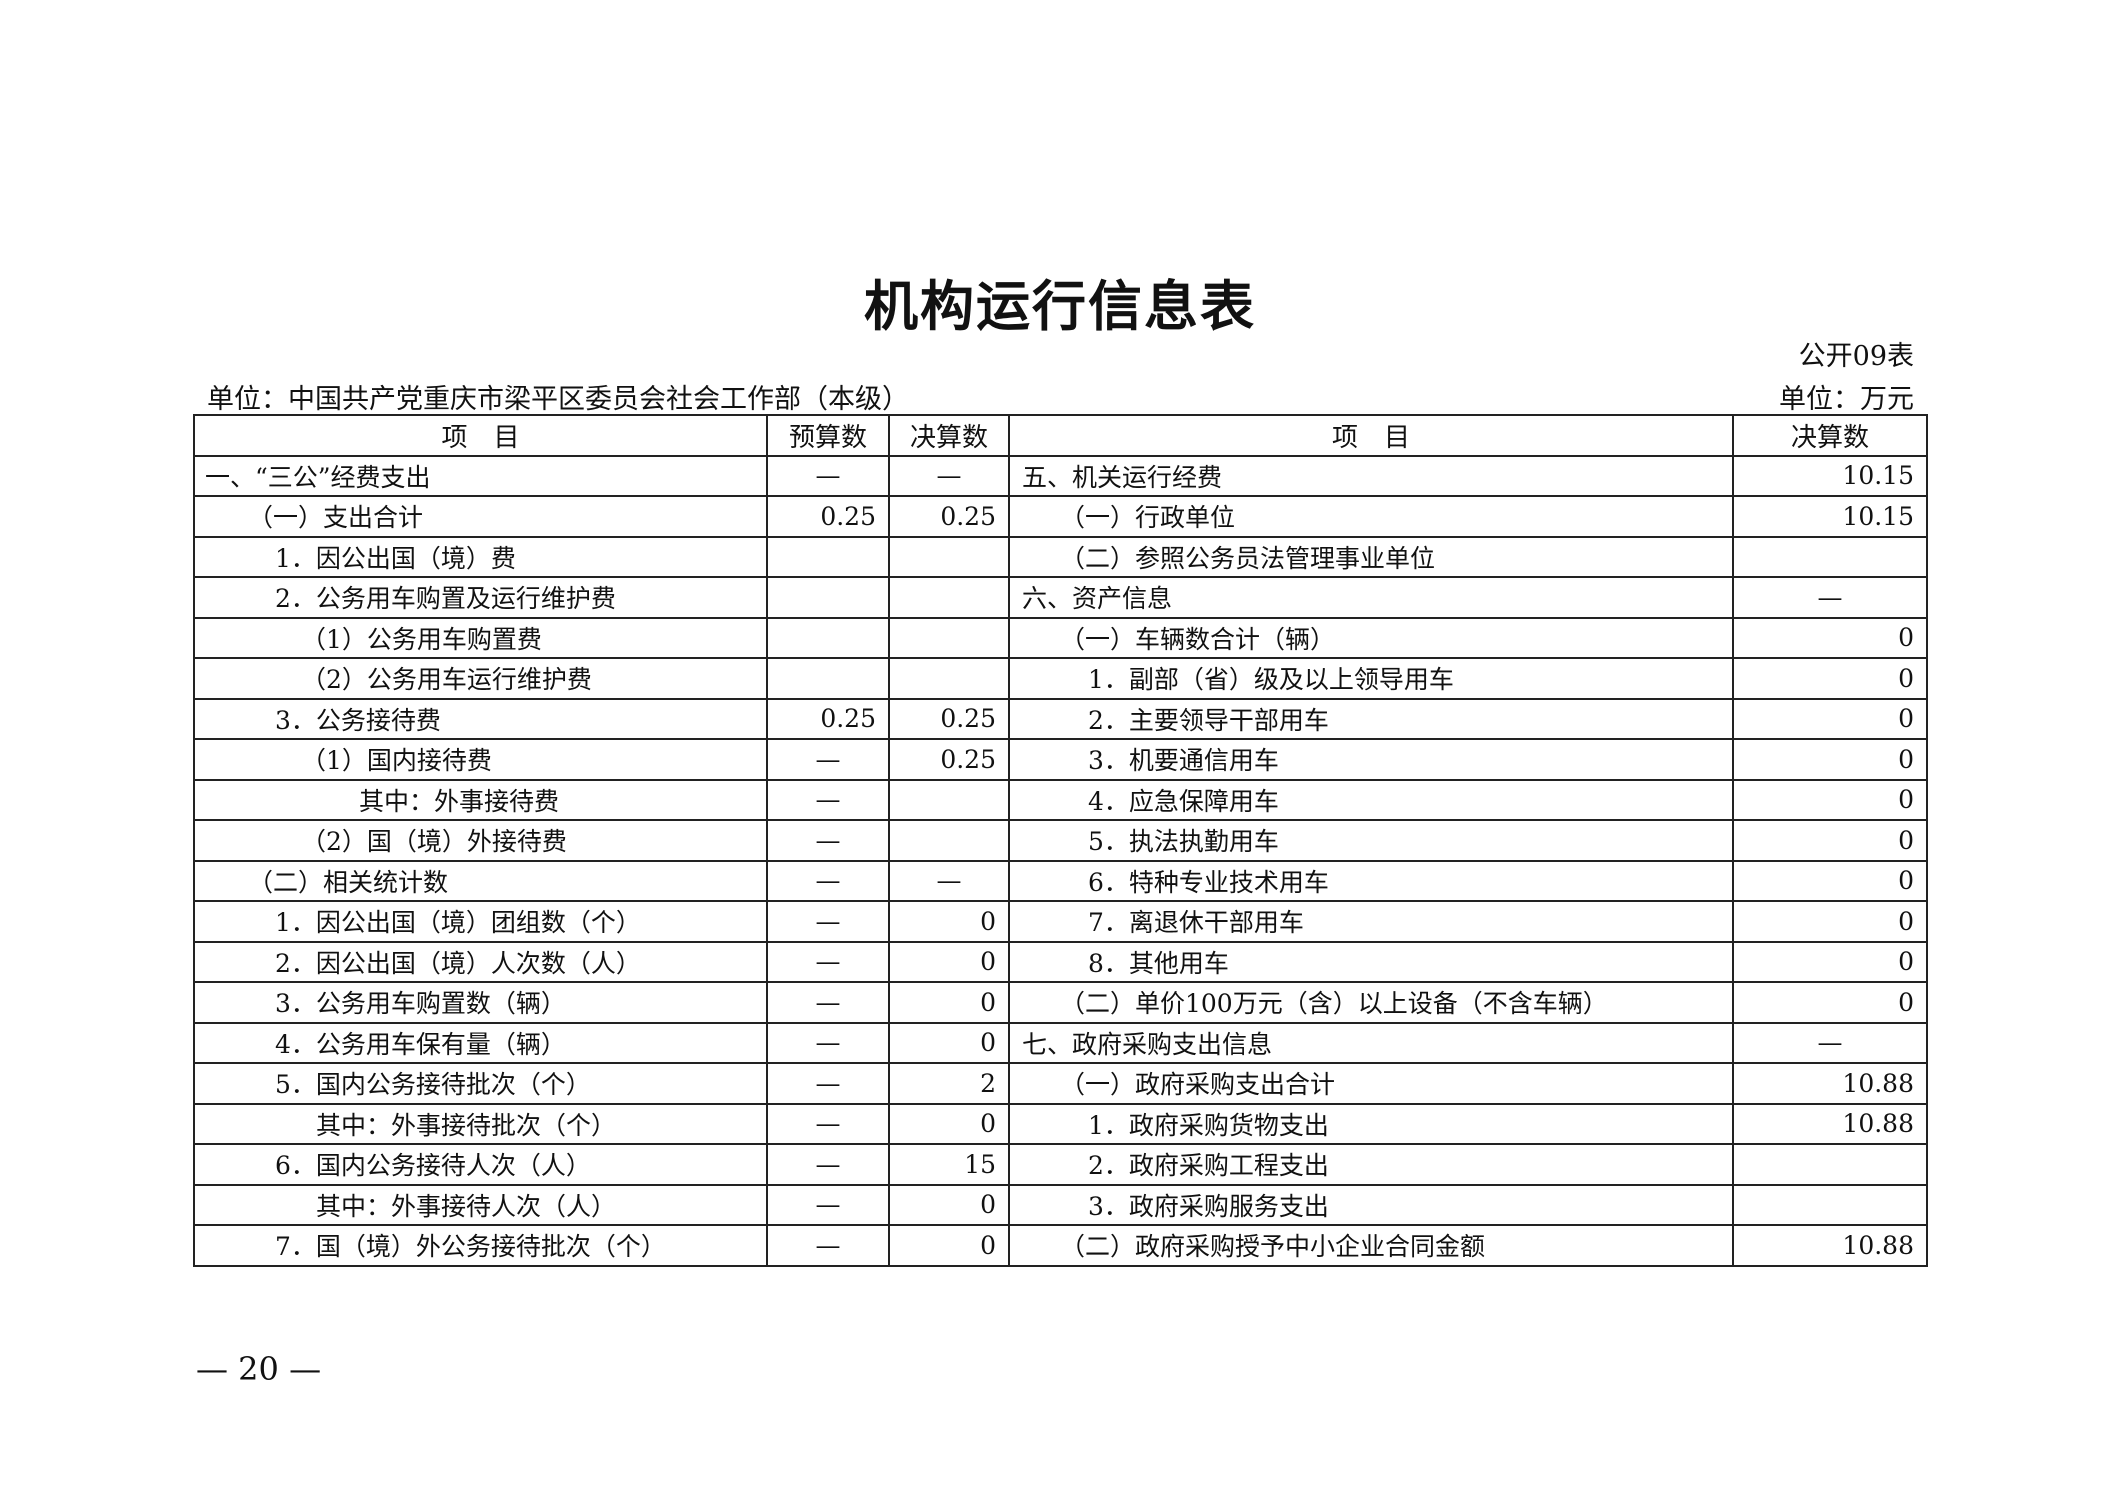 Image resolution: width=2104 pixels, height=1488 pixels. What do you see at coordinates (1371, 759) in the screenshot?
I see `right-item-cell: 3．机要通信用车` at bounding box center [1371, 759].